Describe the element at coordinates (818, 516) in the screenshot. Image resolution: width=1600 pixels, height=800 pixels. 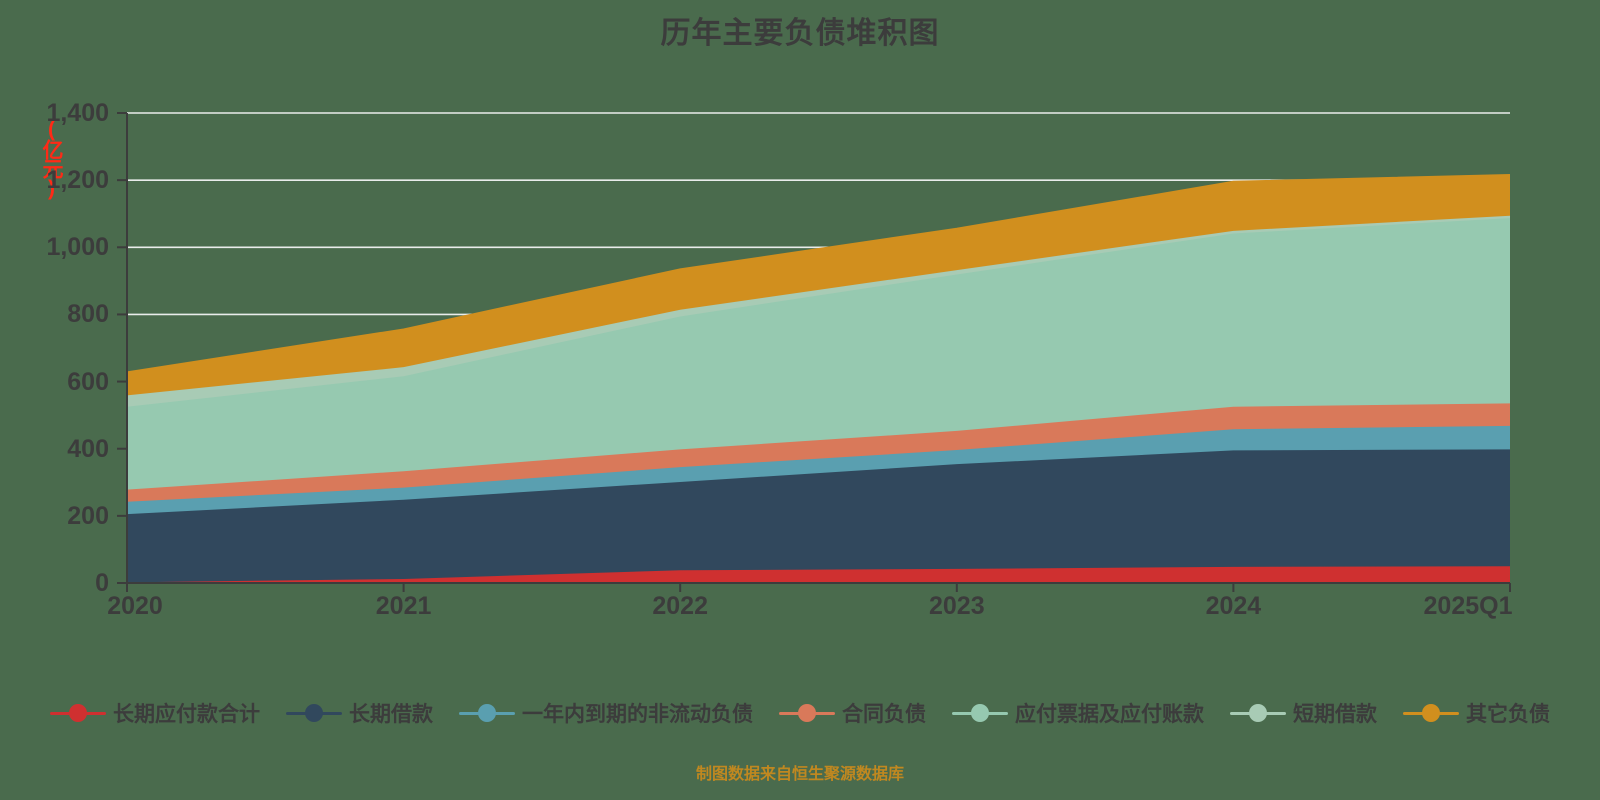
I see `area-series-长期借款` at that location.